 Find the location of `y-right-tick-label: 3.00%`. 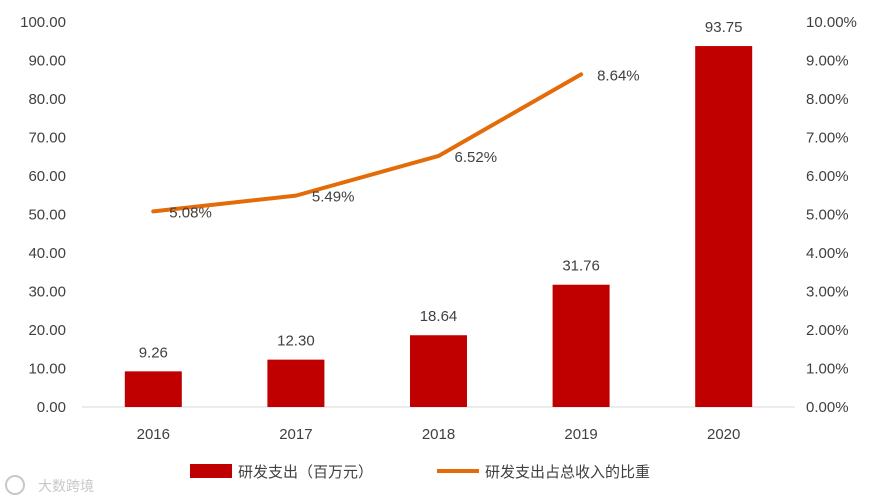

y-right-tick-label: 3.00% is located at coordinates (827, 292).